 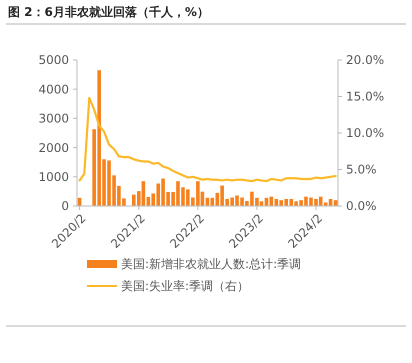 I want to click on y2-tick-label: 5.0%, so click(x=361, y=169).